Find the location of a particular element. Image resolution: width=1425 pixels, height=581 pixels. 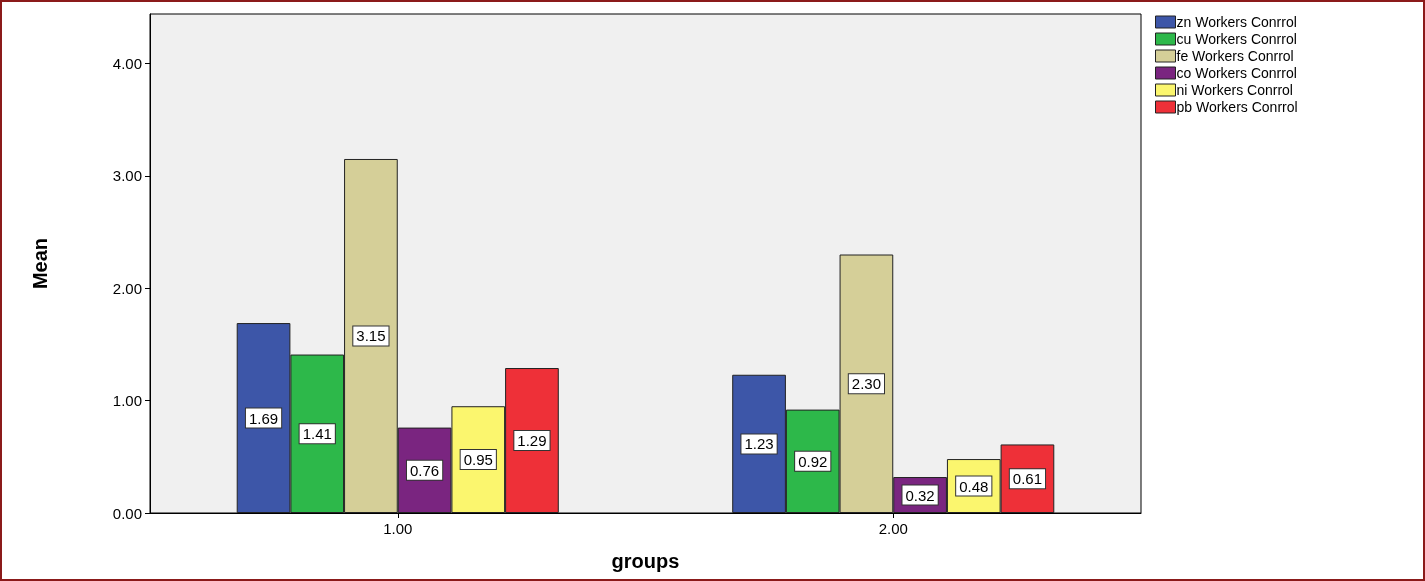

data-label: 0.32 is located at coordinates (920, 495).